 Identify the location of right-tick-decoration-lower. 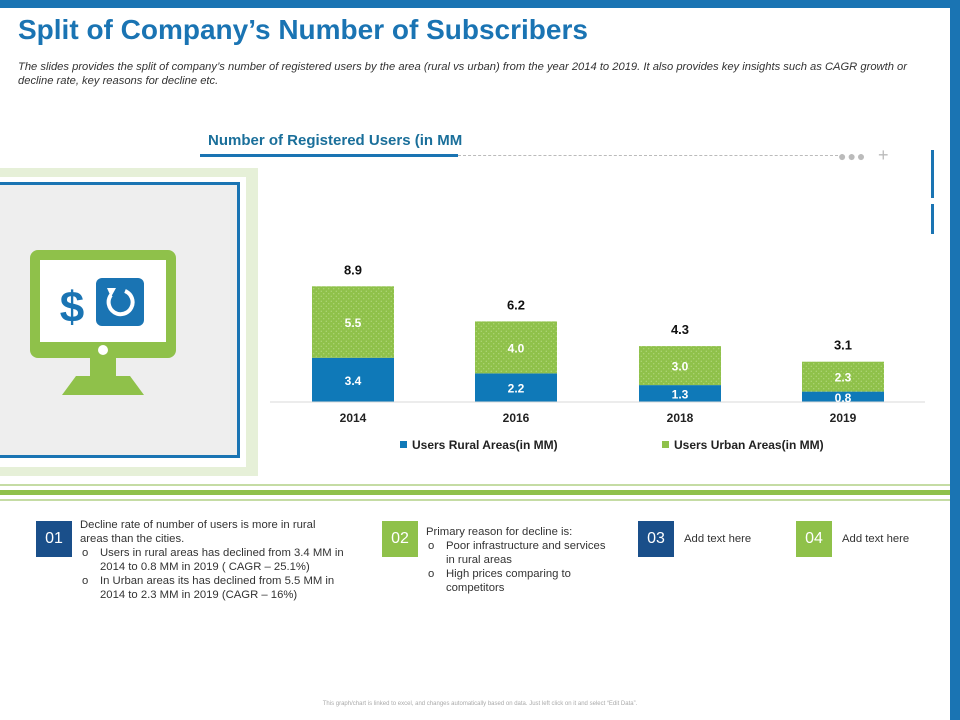
(932, 219).